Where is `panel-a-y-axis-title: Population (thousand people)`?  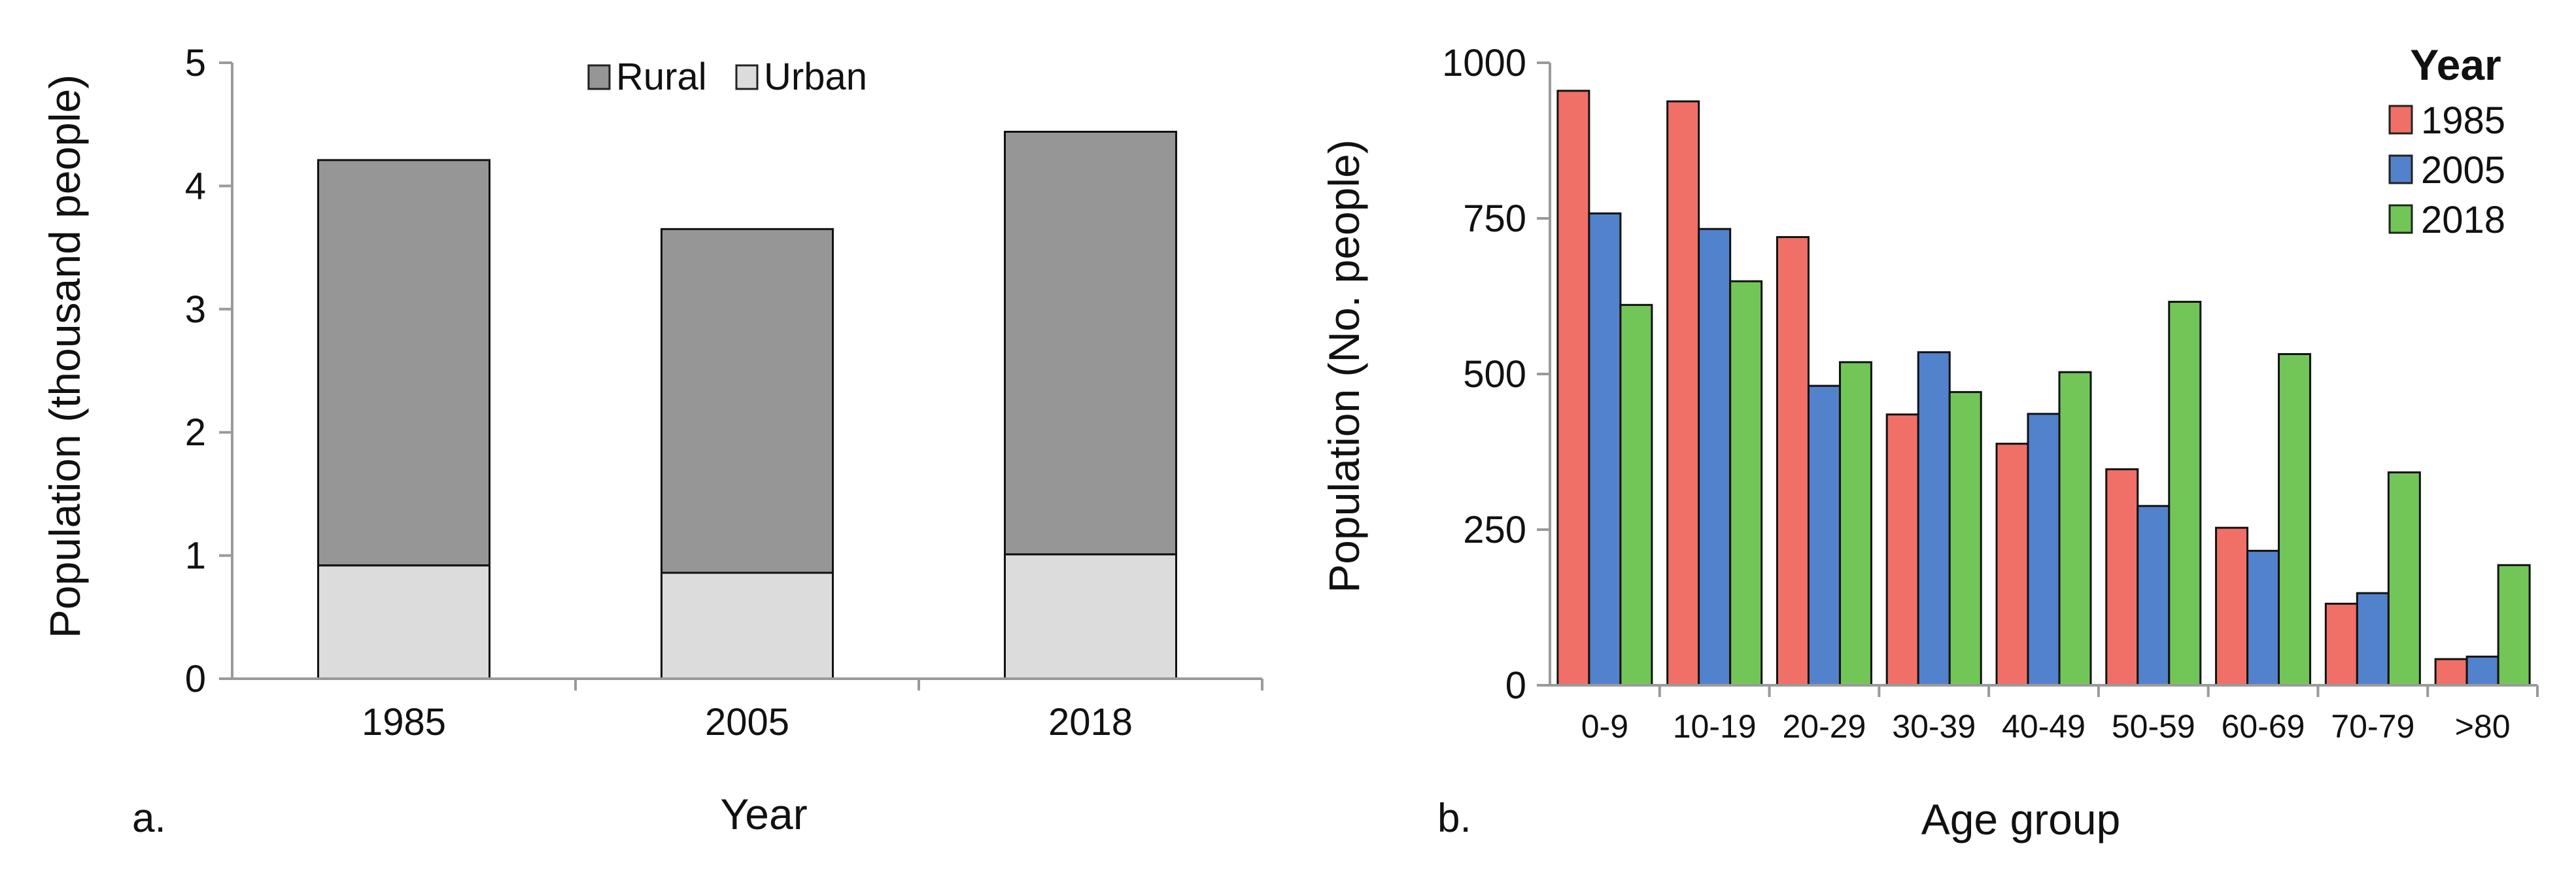 panel-a-y-axis-title: Population (thousand people) is located at coordinates (65, 357).